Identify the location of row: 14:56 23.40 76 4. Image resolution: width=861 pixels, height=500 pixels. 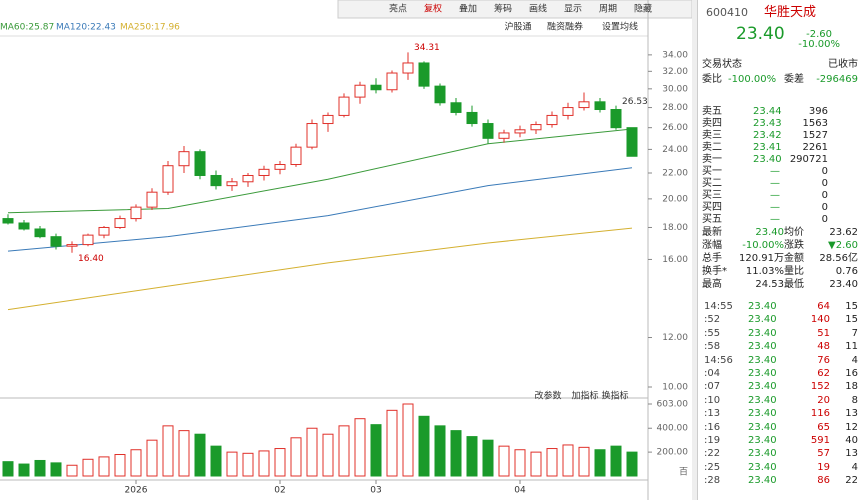
(779, 360).